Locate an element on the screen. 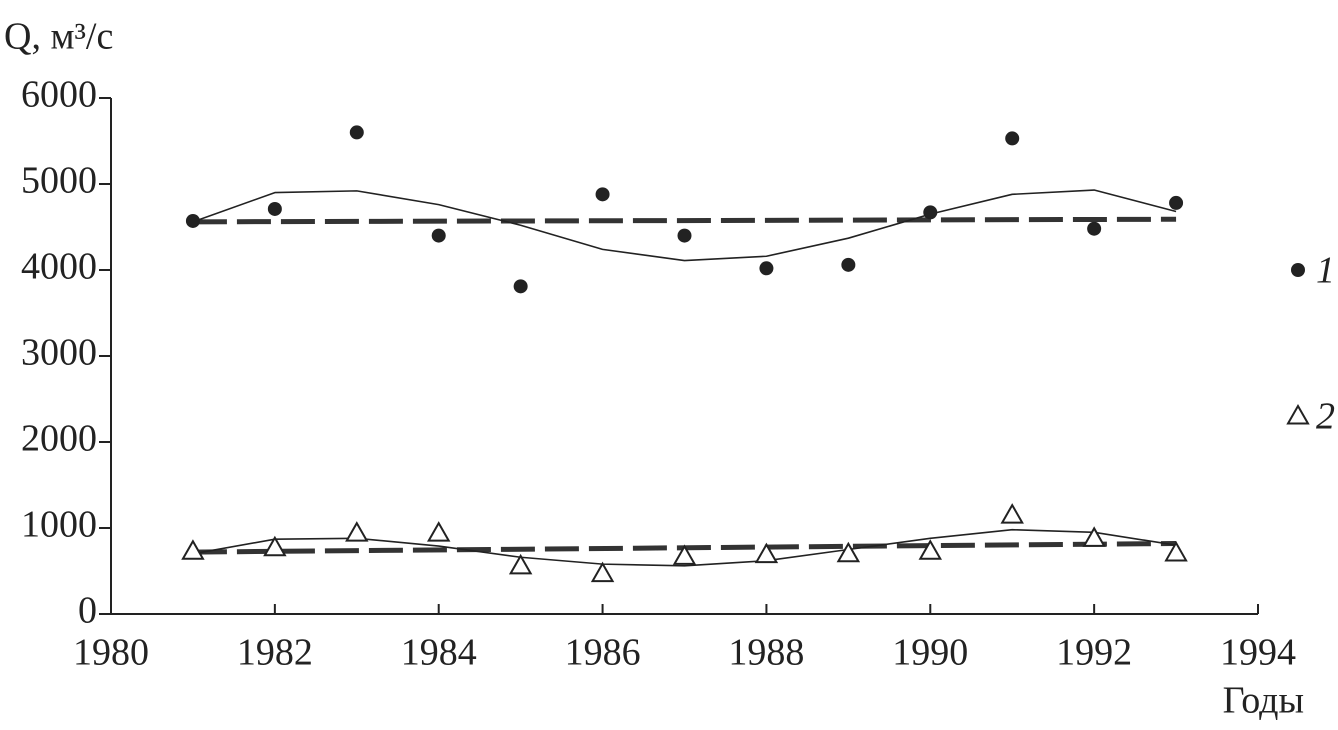 Image resolution: width=1338 pixels, height=730 pixels. y-tick-label: 1000 is located at coordinates (59, 525).